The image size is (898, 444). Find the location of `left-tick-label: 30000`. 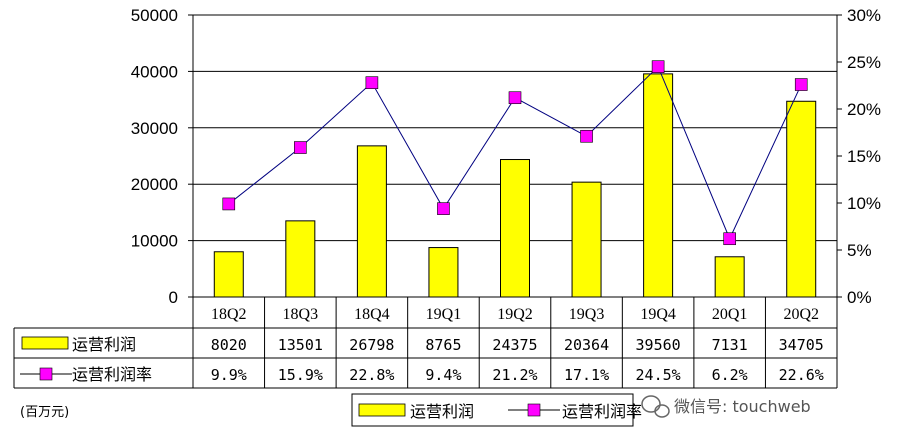

left-tick-label: 30000 is located at coordinates (154, 128).